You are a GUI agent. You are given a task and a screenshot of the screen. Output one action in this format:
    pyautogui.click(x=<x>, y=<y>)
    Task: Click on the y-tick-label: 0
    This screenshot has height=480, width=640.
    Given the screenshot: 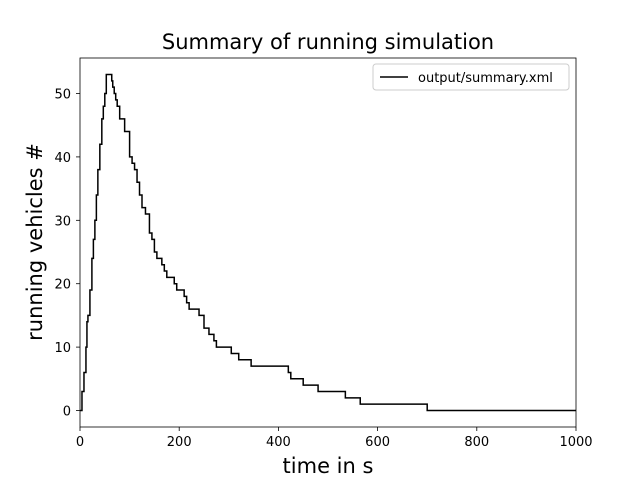 What is the action you would take?
    pyautogui.click(x=67, y=412)
    